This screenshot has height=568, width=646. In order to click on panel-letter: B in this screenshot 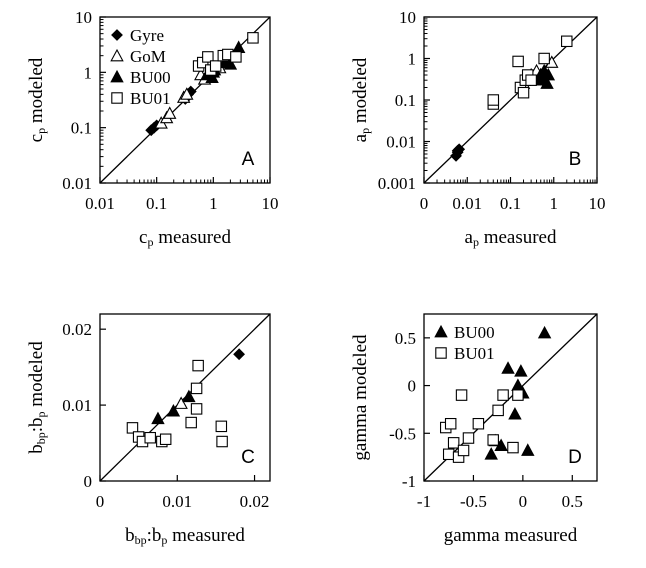, I will do `click(575, 159)`.